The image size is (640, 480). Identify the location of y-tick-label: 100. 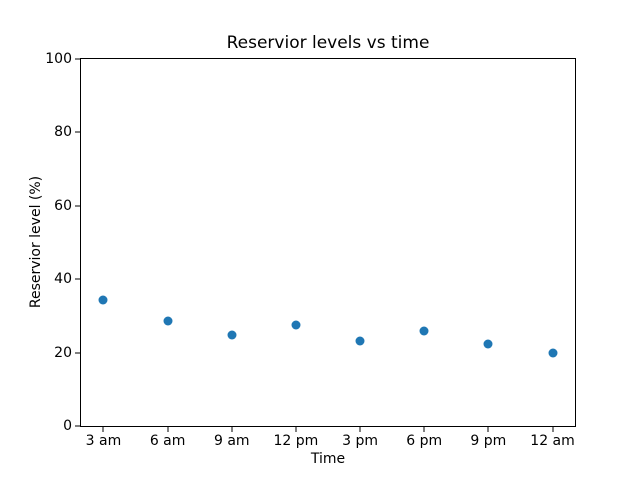
(58, 59).